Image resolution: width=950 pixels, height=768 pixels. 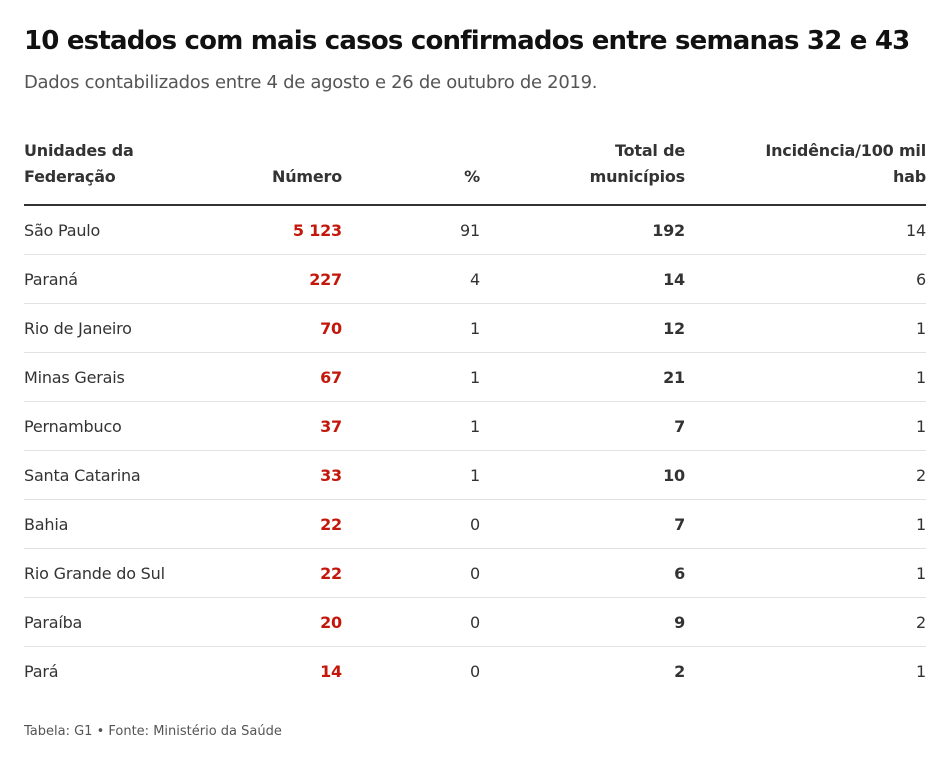 What do you see at coordinates (916, 230) in the screenshot?
I see `cell-incidencia: 14` at bounding box center [916, 230].